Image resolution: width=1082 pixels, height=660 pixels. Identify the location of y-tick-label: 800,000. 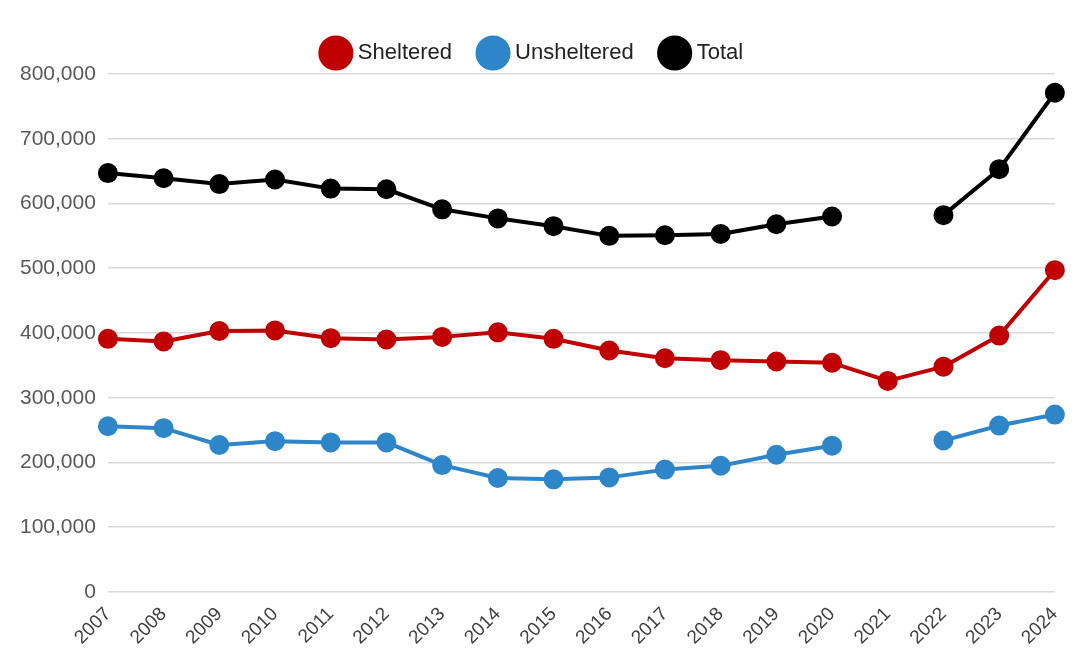
(57, 72).